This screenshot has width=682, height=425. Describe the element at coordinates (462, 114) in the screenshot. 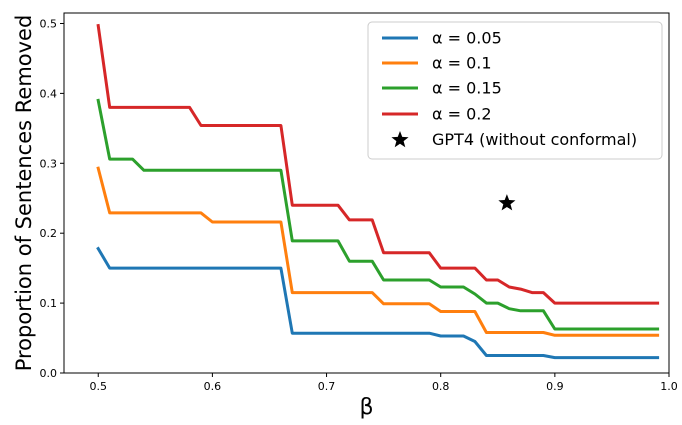

I see `legend-label-alpha-02: α = 0.2` at that location.